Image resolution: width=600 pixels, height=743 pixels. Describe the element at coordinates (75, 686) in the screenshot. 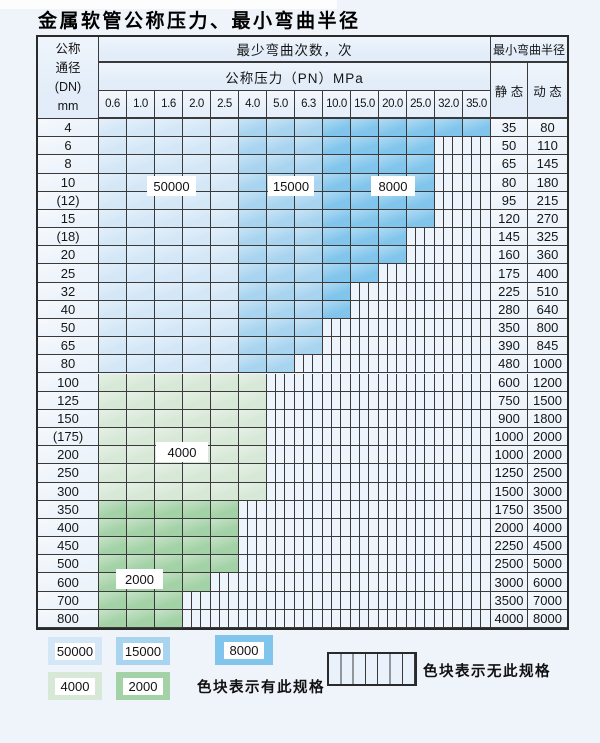

I see `legend-swatch-4000: 4000` at that location.